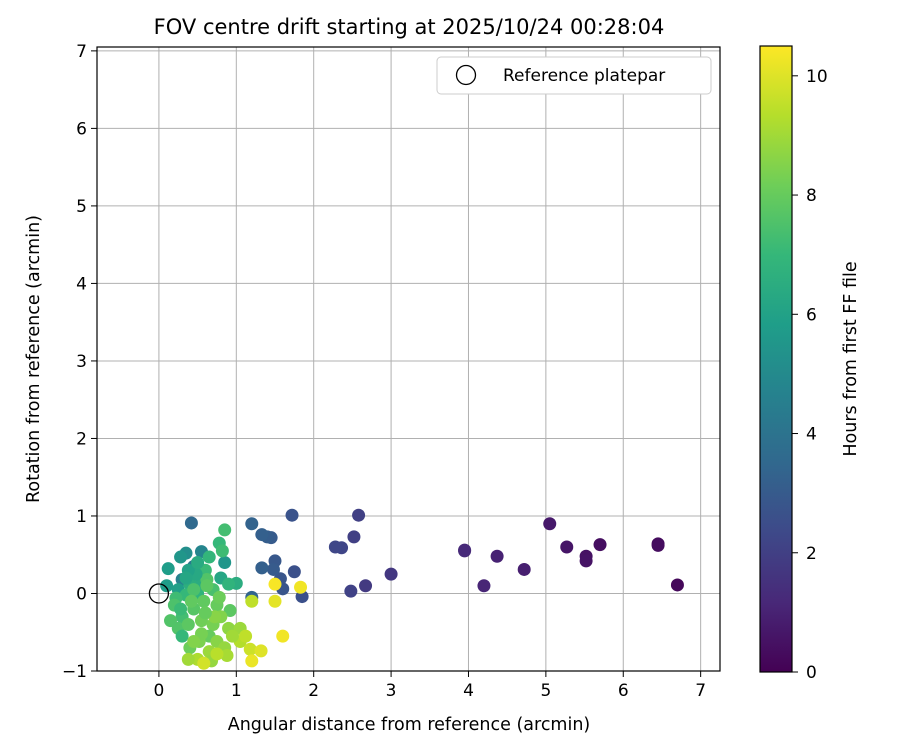 This screenshot has width=900, height=750. I want to click on colorbar-ticks: 0 2 4 6 8 10, so click(810, 375).